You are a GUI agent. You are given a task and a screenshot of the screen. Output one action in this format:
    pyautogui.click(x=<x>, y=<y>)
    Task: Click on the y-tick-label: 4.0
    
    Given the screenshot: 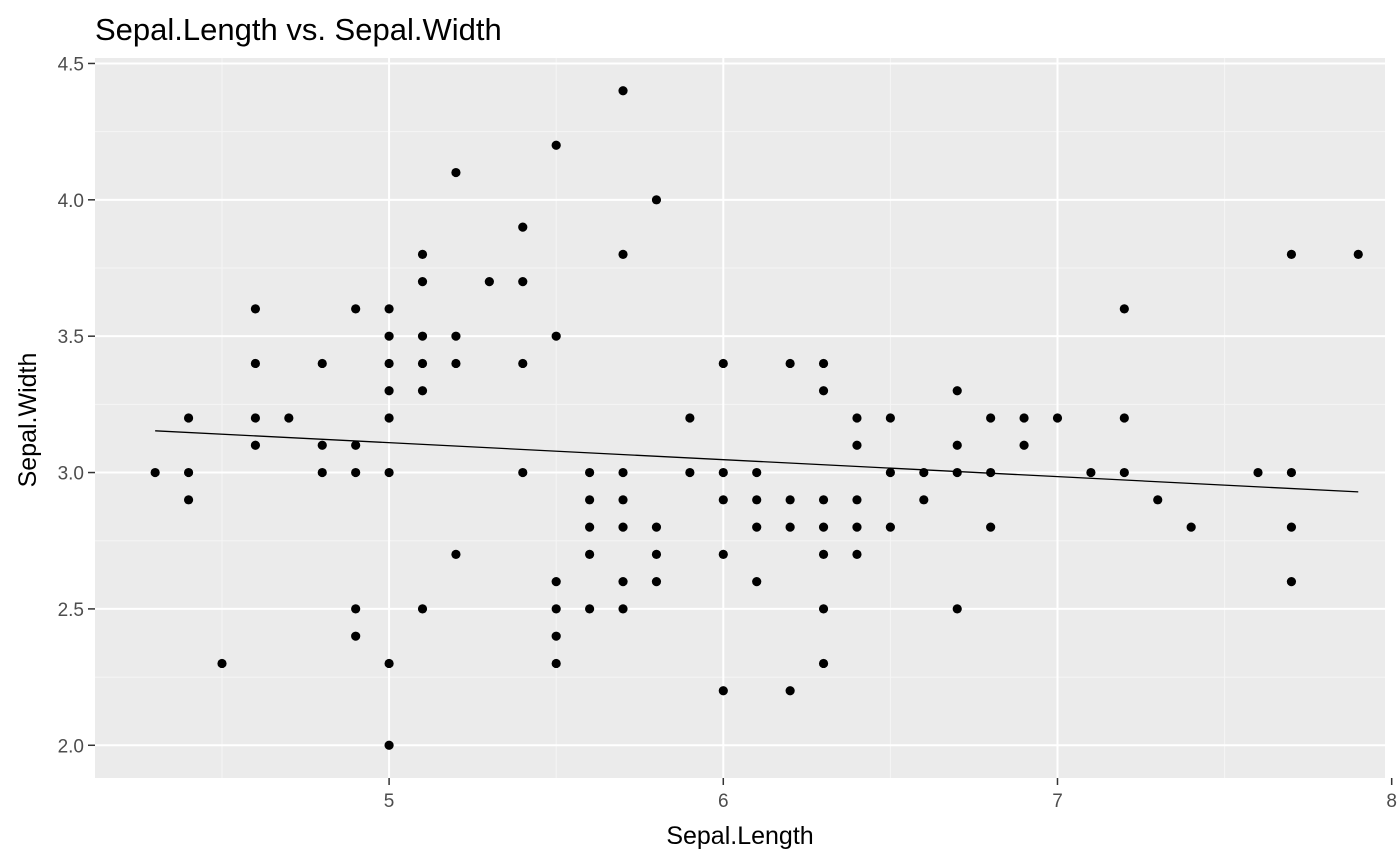 What is the action you would take?
    pyautogui.click(x=71, y=201)
    